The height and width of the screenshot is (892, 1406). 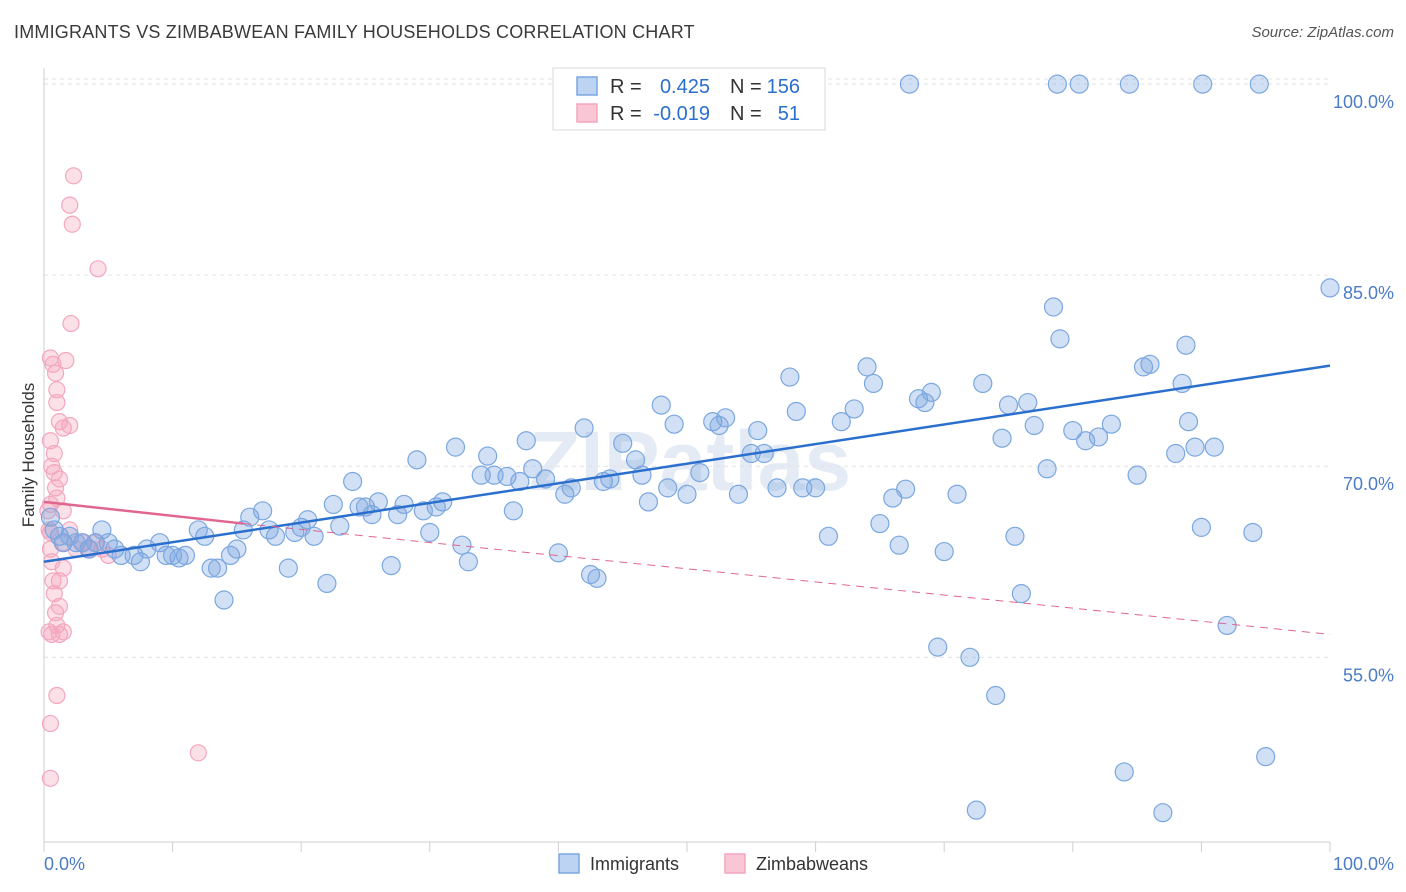 What do you see at coordinates (713, 863) in the screenshot?
I see `series-legend: Immigrants Zimbabweans` at bounding box center [713, 863].